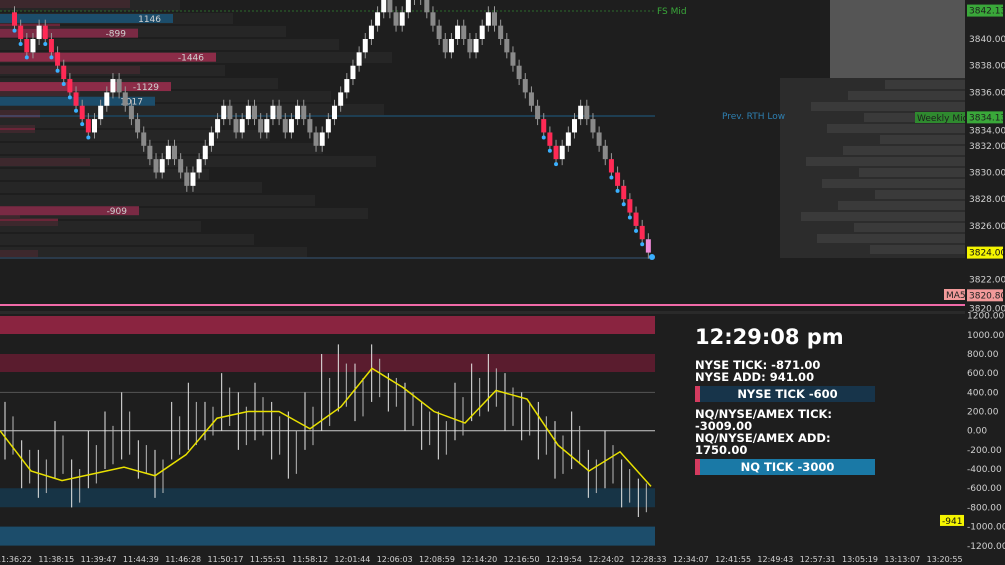 This screenshot has height=565, width=1005. I want to click on profile-upper-area, so click(897, 39).